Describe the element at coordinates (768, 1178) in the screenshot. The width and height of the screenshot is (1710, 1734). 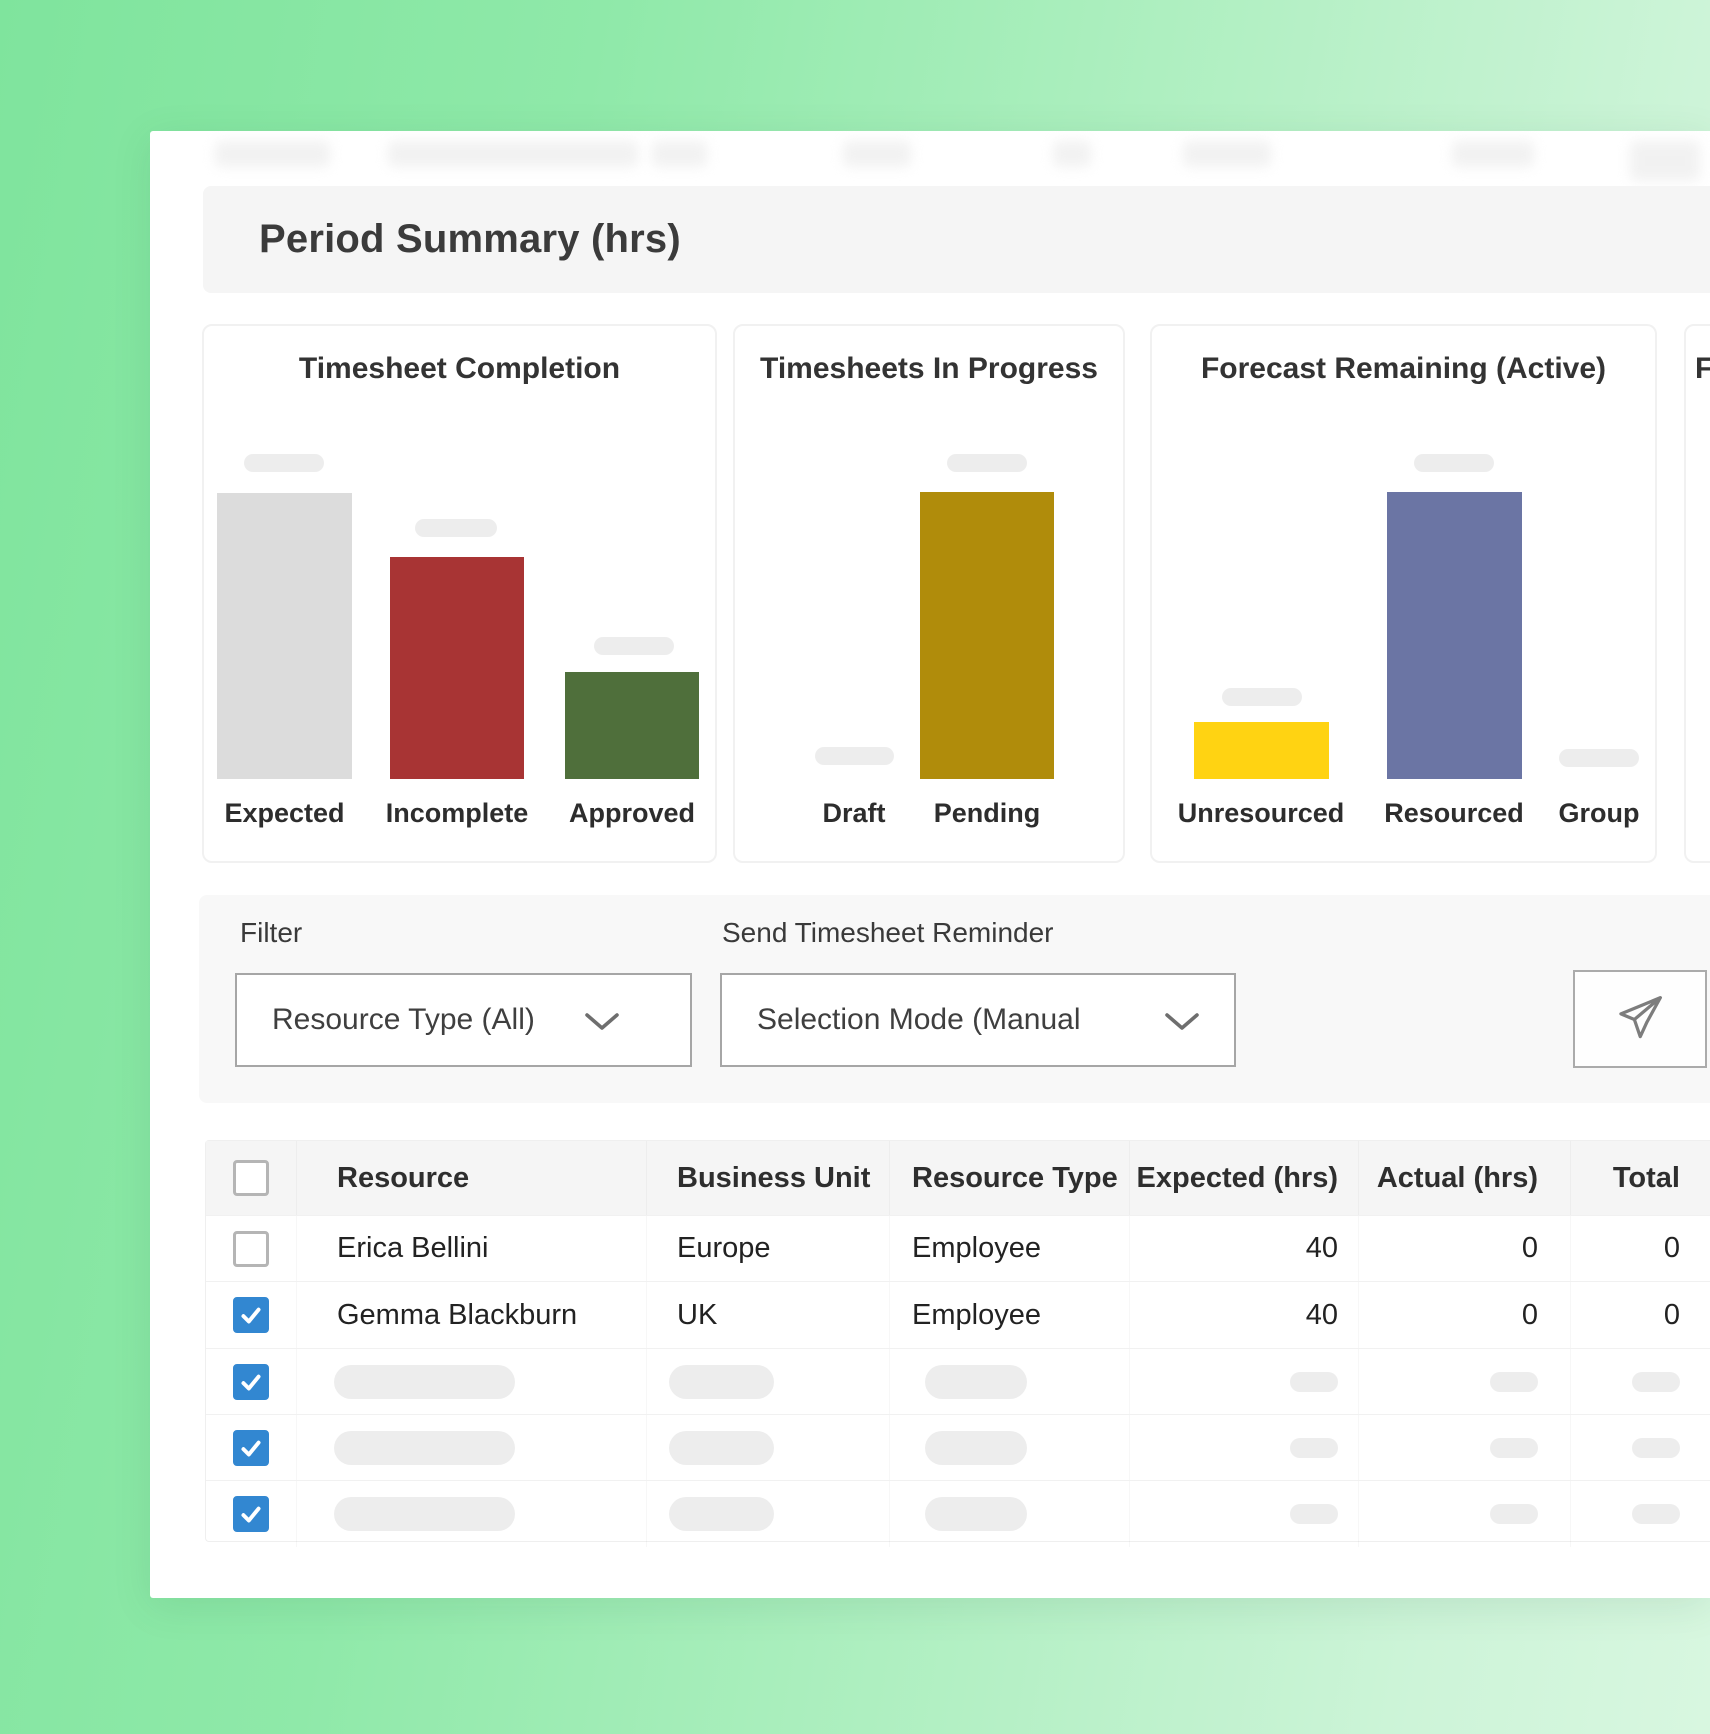
I see `column-header-business-unit: Business Unit` at that location.